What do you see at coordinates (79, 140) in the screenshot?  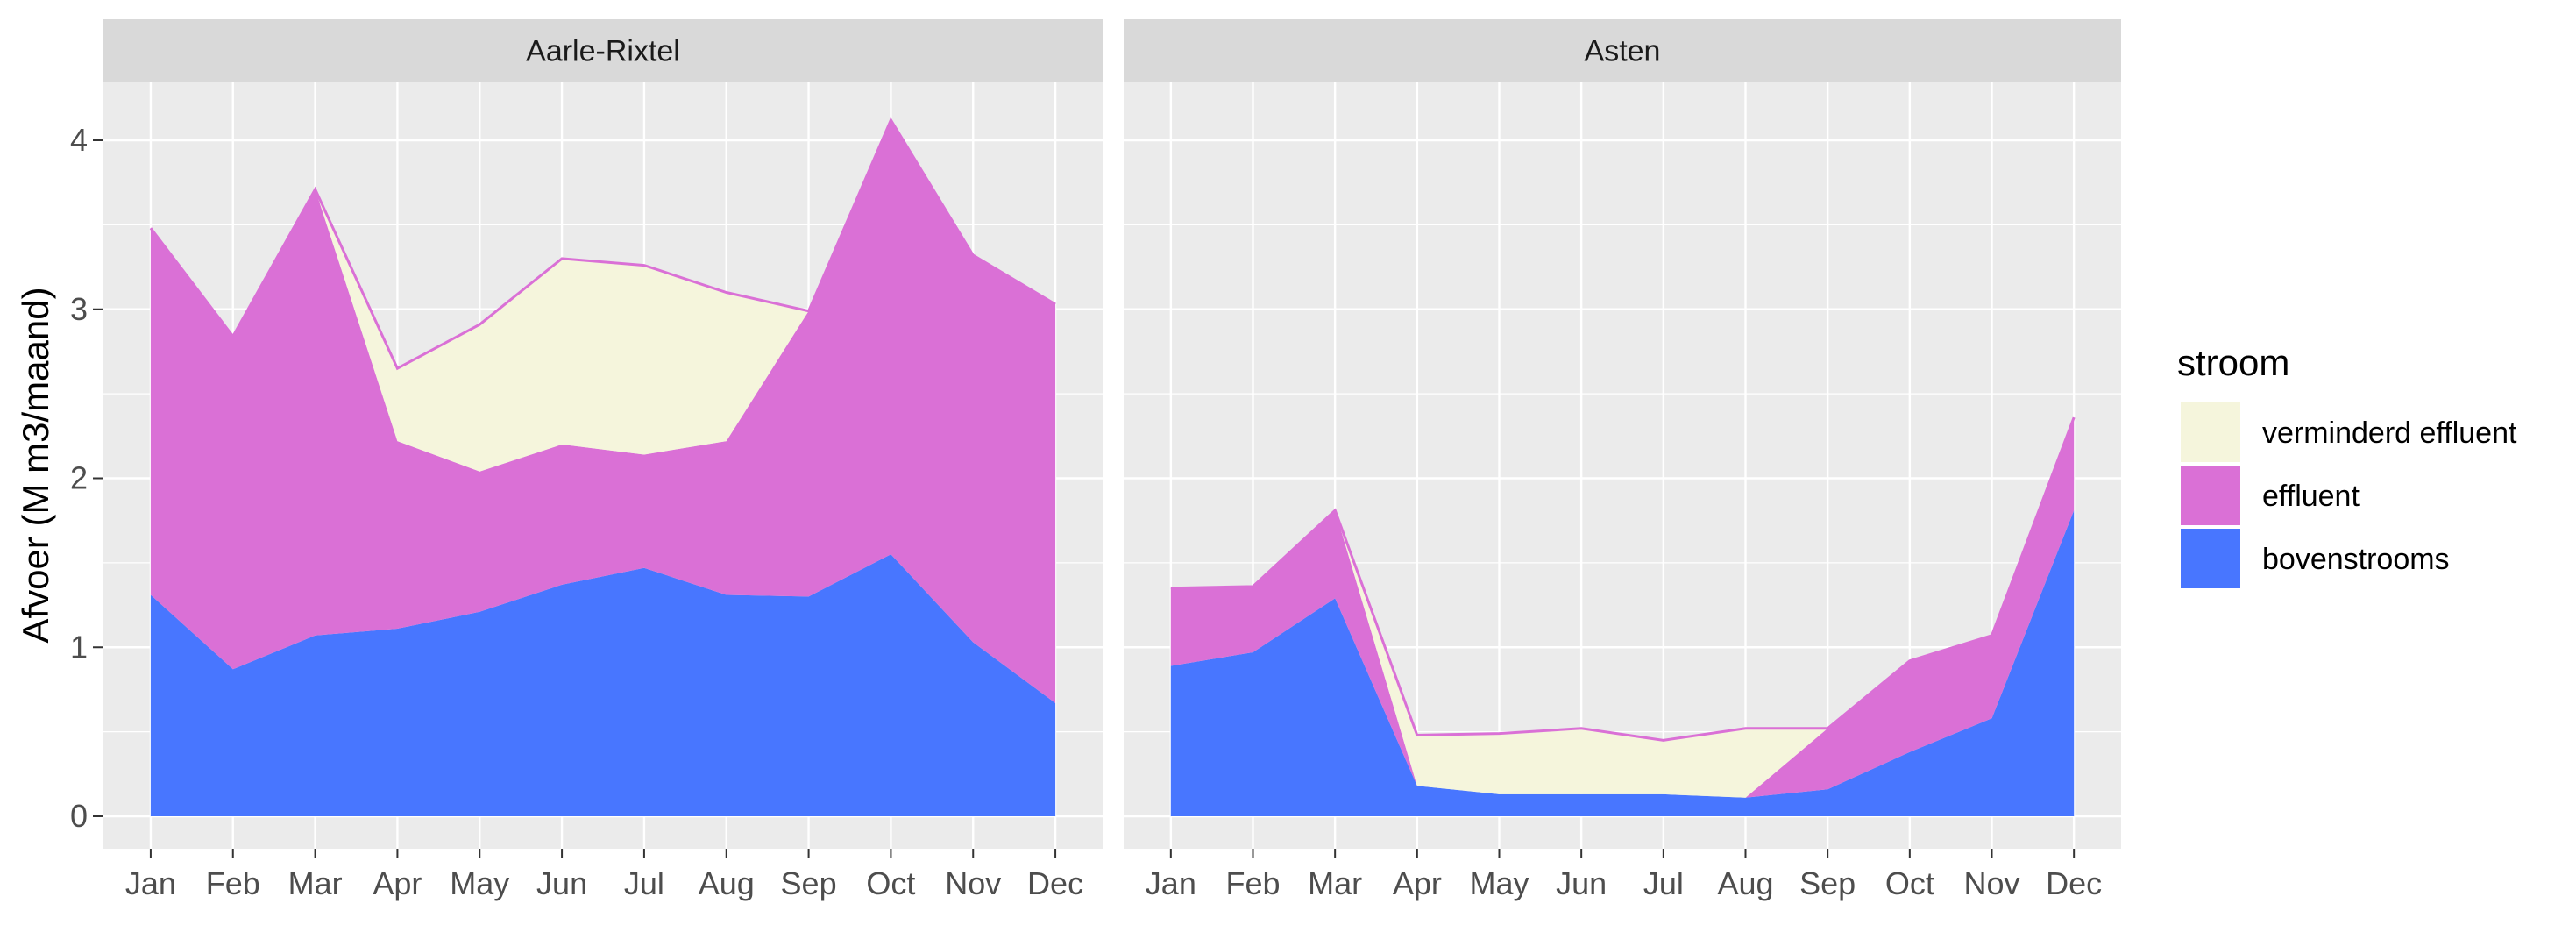 I see `y-tick-label: 4` at bounding box center [79, 140].